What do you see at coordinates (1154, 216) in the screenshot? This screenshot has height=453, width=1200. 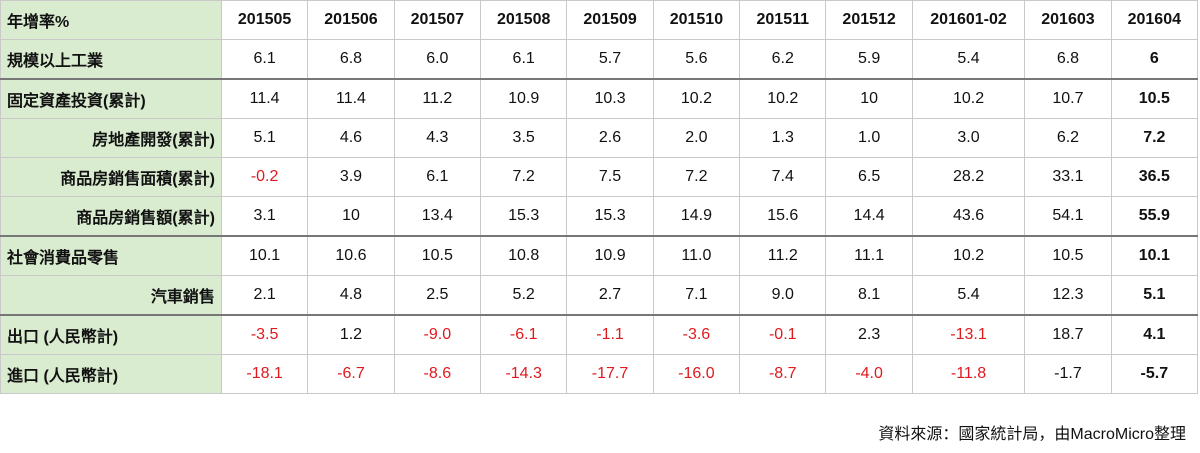 I see `table-cell: 55.9` at bounding box center [1154, 216].